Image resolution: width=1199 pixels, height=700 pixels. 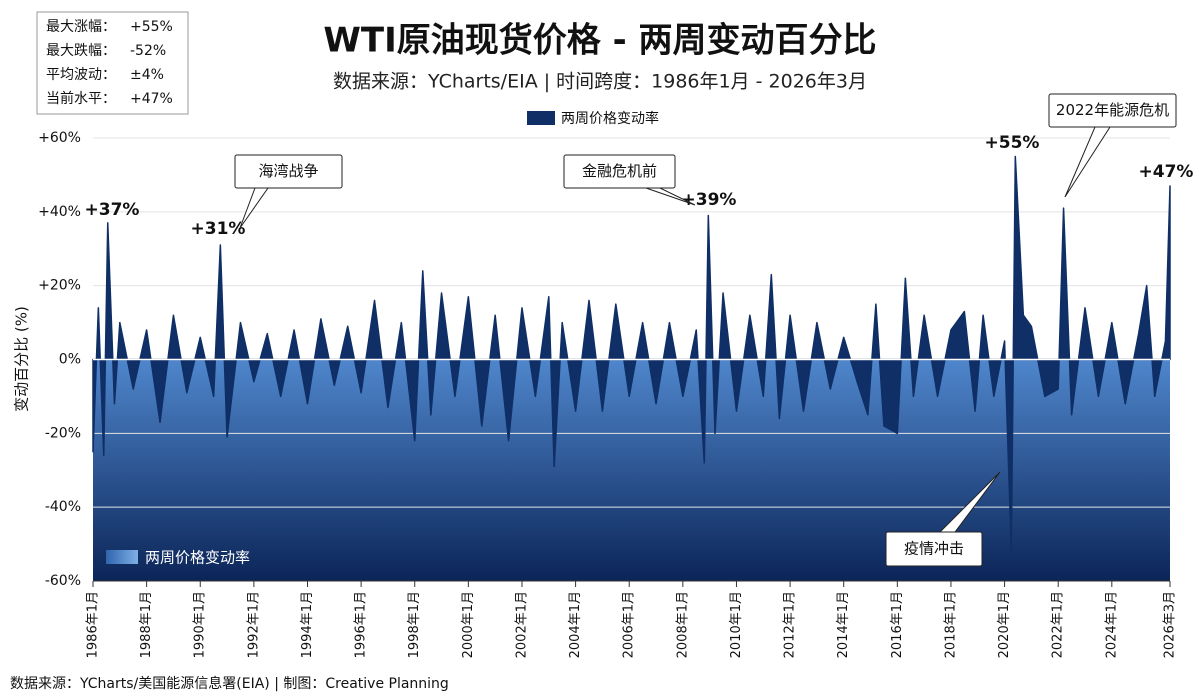 I want to click on x-tick-label: 1998年1月, so click(x=414, y=624).